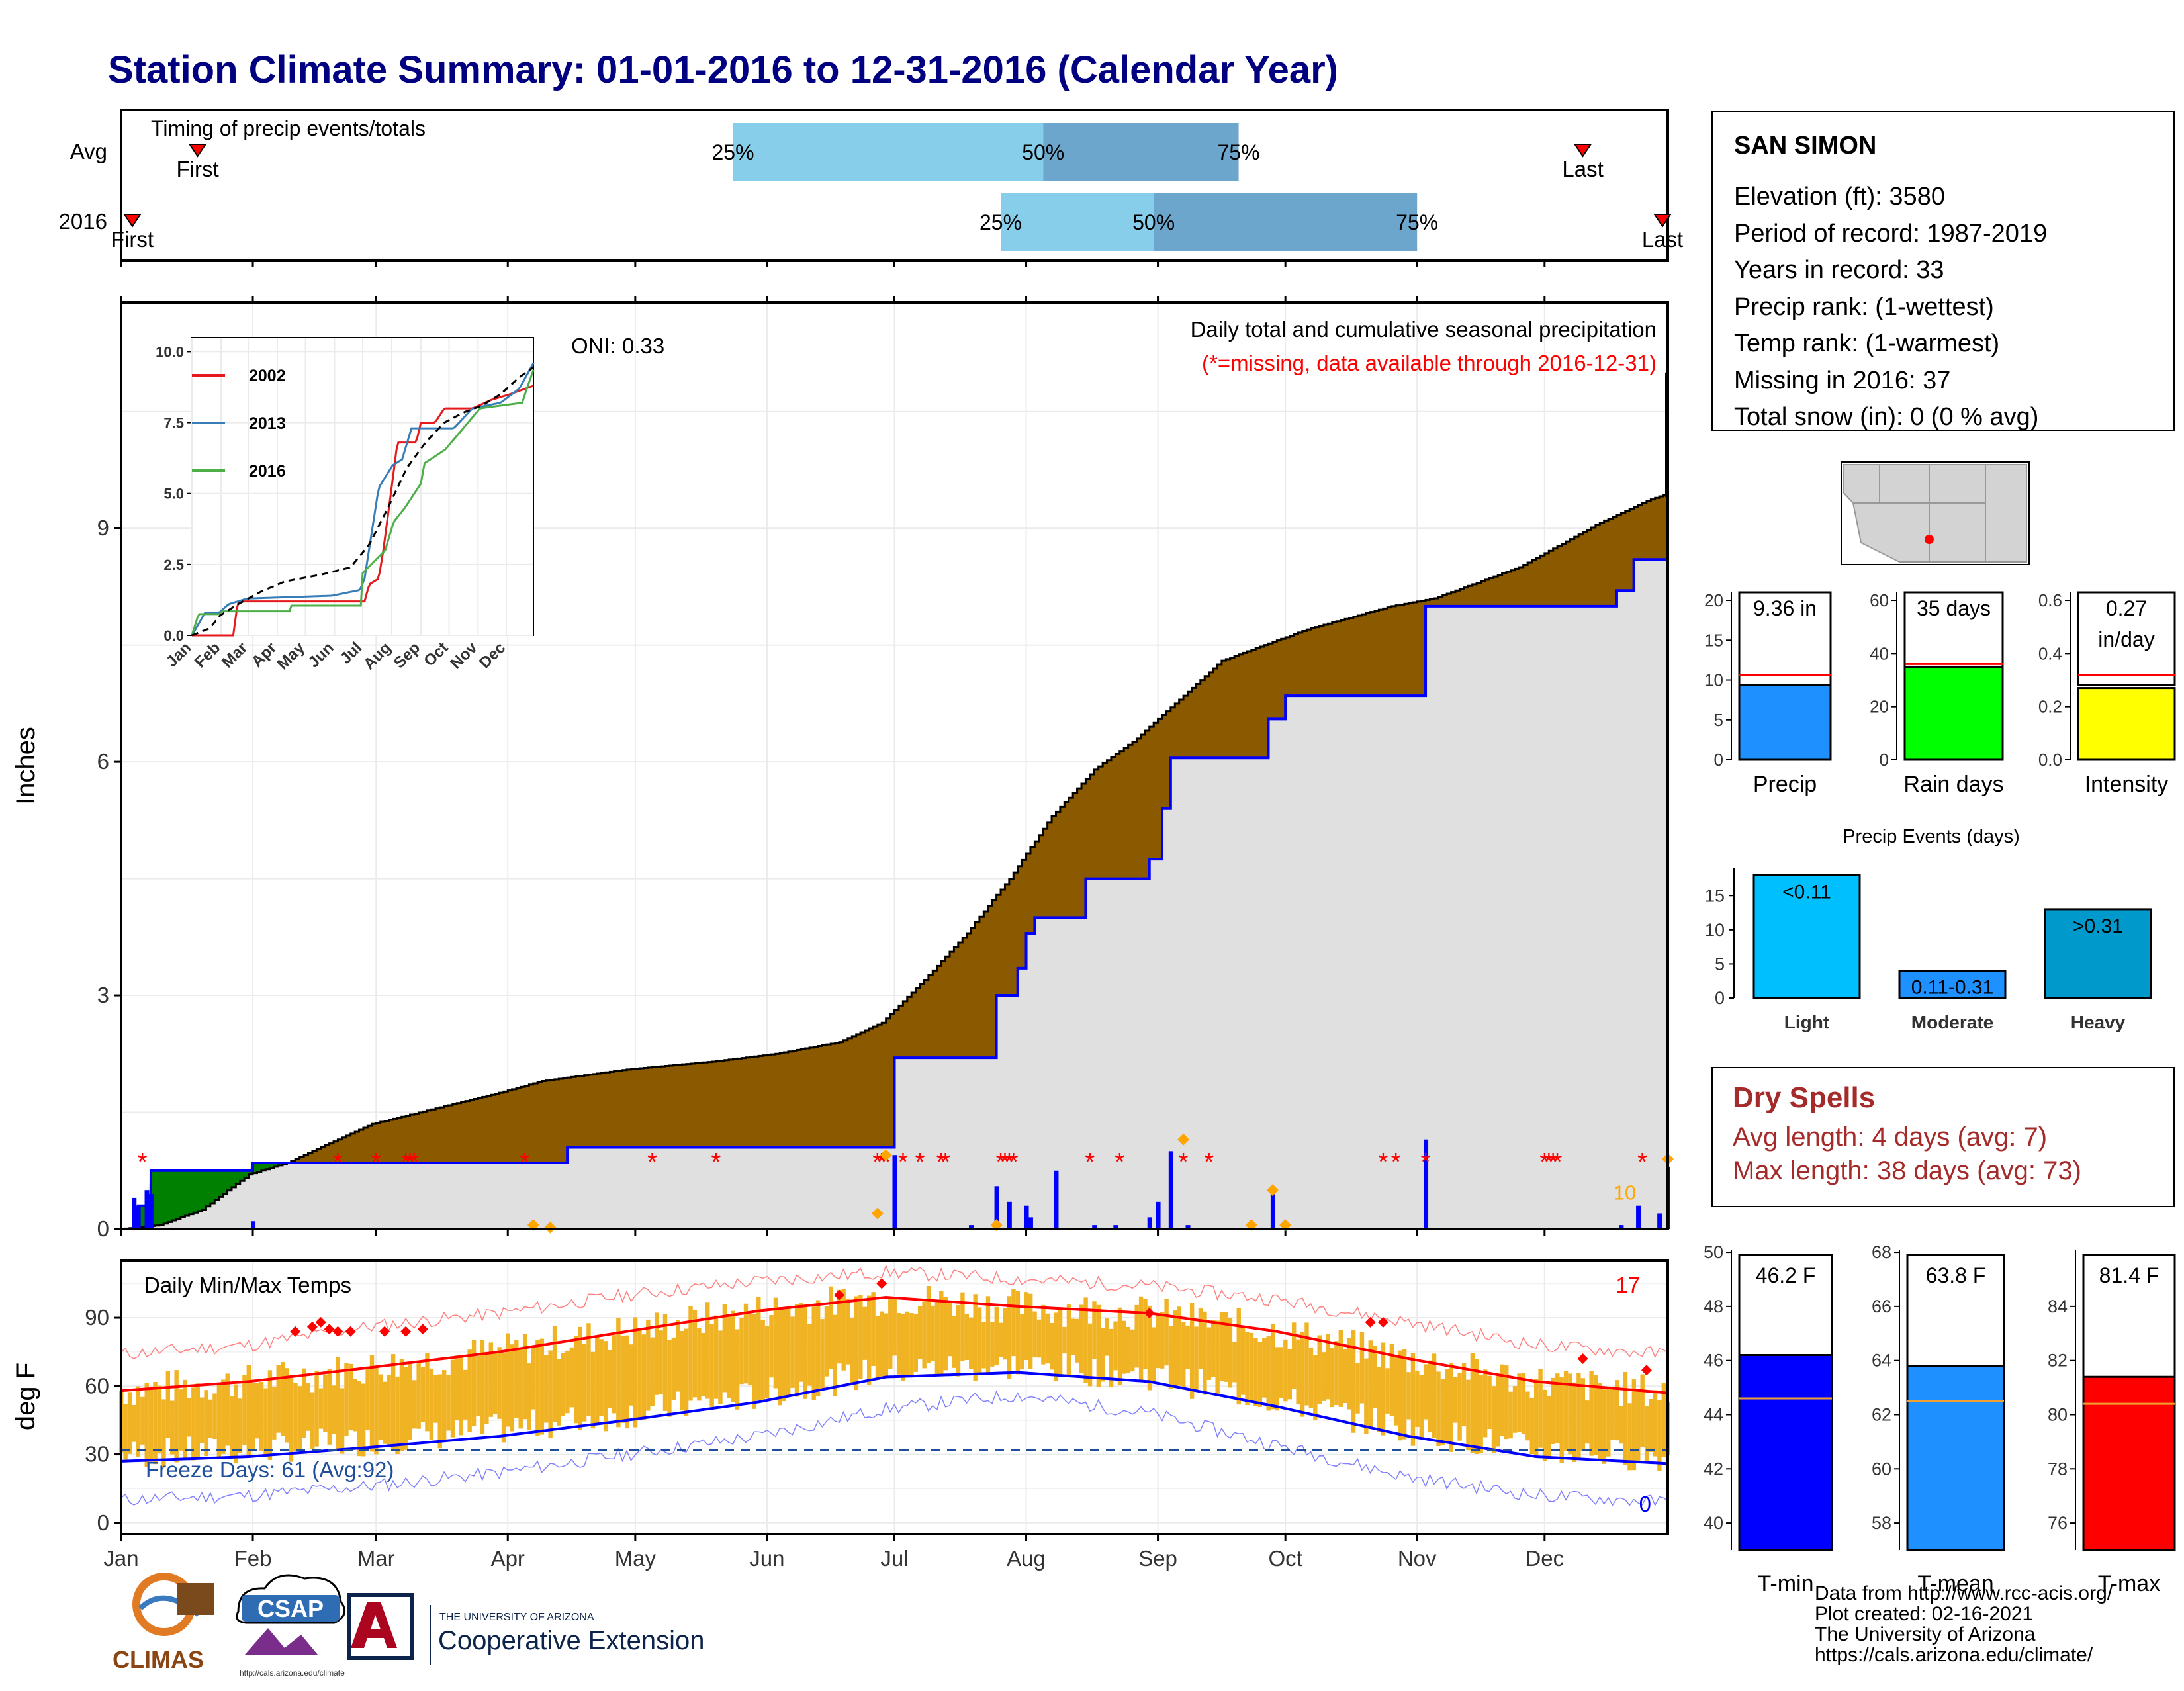  I want to click on climas-logo: CLIMAS, so click(163, 1623).